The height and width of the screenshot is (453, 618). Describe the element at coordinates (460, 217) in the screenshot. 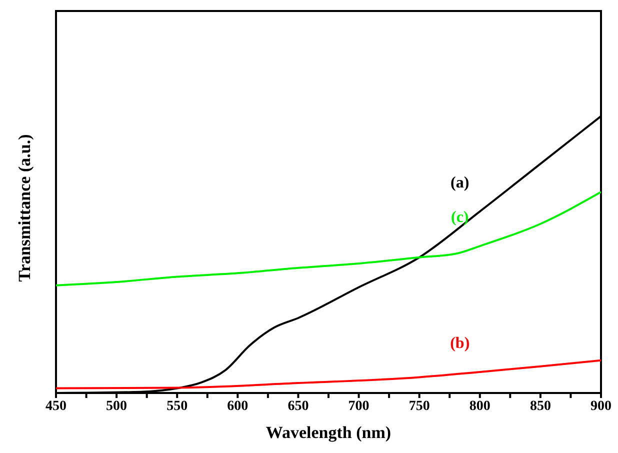

I see `series-label: (c)` at that location.